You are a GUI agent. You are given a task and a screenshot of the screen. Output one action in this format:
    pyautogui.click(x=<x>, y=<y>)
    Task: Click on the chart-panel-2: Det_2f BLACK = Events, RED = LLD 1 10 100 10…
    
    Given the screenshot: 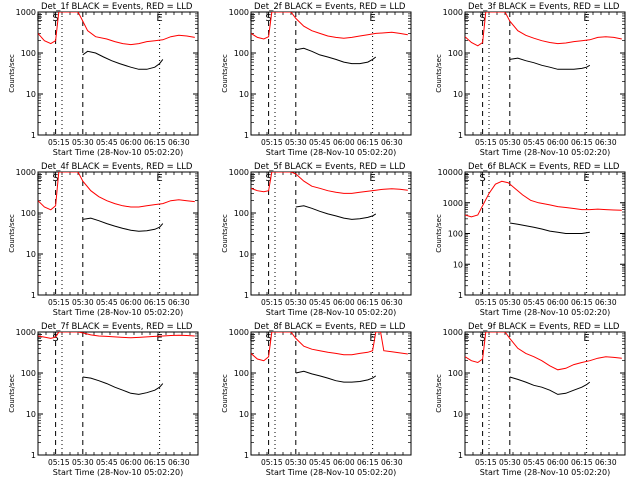 What is the action you would take?
    pyautogui.click(x=316, y=79)
    